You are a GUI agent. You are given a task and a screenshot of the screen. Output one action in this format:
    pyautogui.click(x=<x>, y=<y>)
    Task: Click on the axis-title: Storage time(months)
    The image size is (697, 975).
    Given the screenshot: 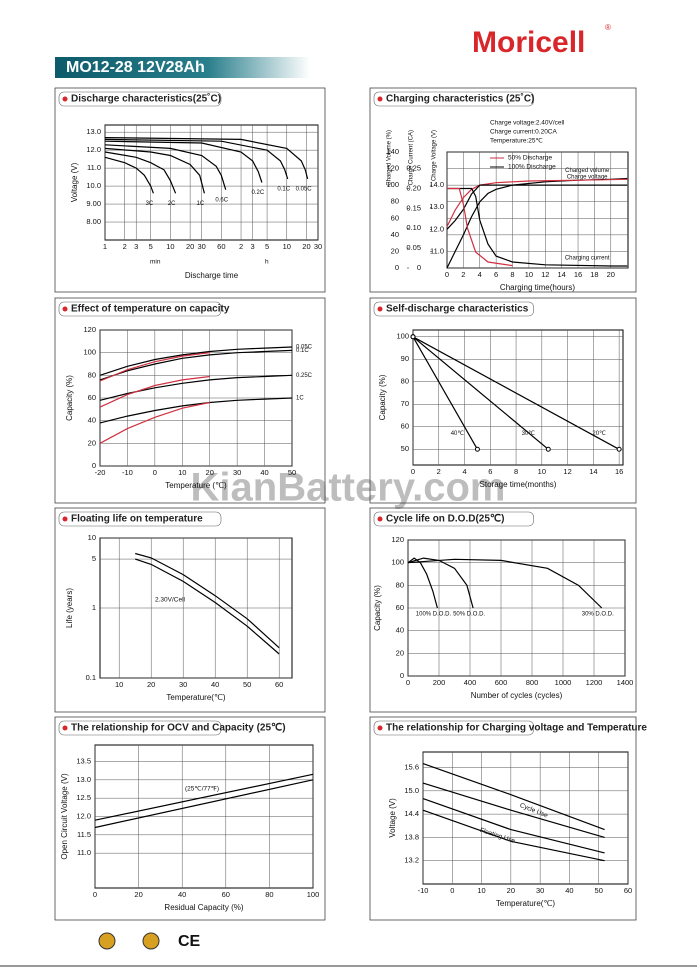 What is the action you would take?
    pyautogui.click(x=518, y=484)
    